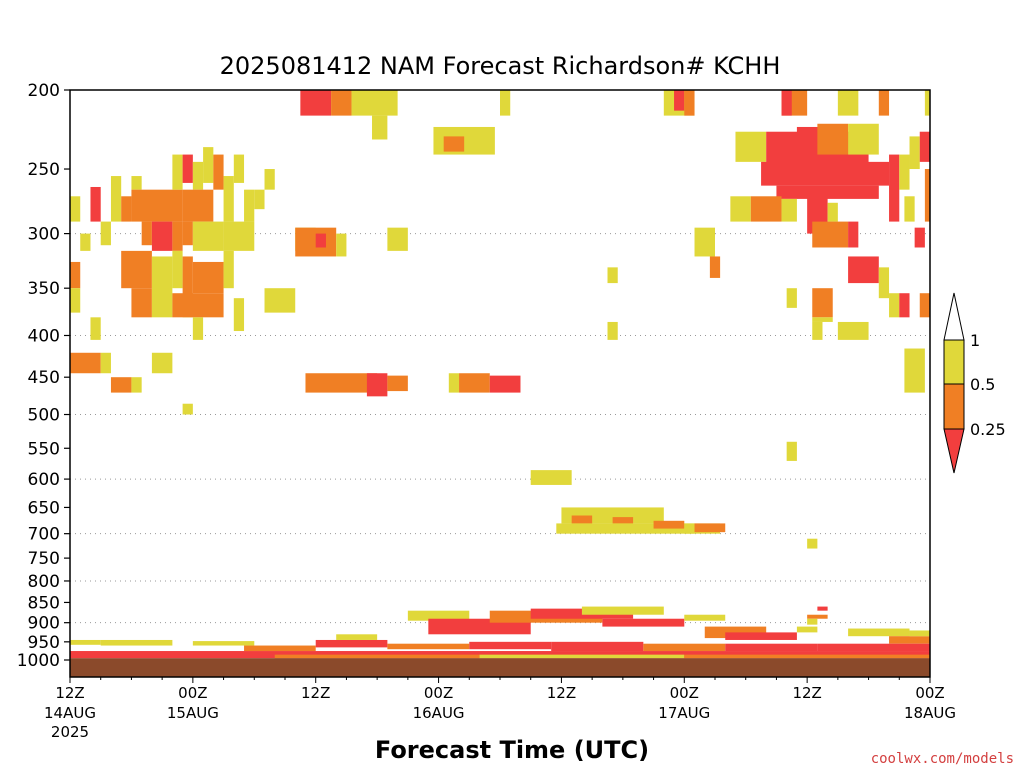  What do you see at coordinates (44, 535) in the screenshot?
I see `y-tick-label: 700` at bounding box center [44, 535].